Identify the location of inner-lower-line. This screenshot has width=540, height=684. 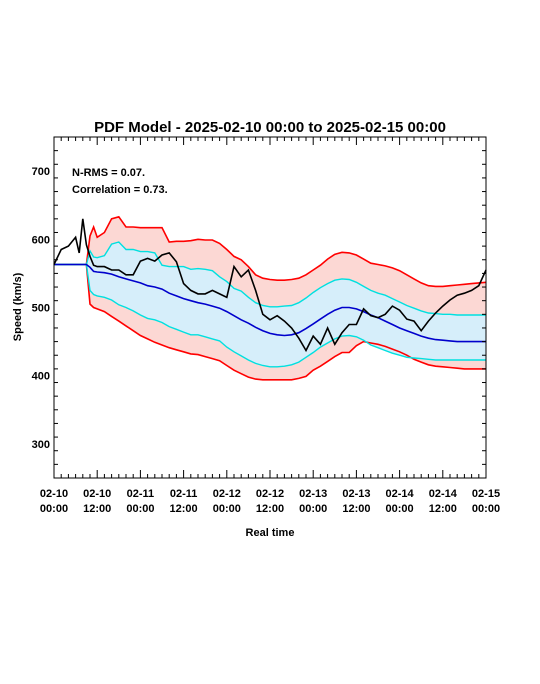
(270, 315).